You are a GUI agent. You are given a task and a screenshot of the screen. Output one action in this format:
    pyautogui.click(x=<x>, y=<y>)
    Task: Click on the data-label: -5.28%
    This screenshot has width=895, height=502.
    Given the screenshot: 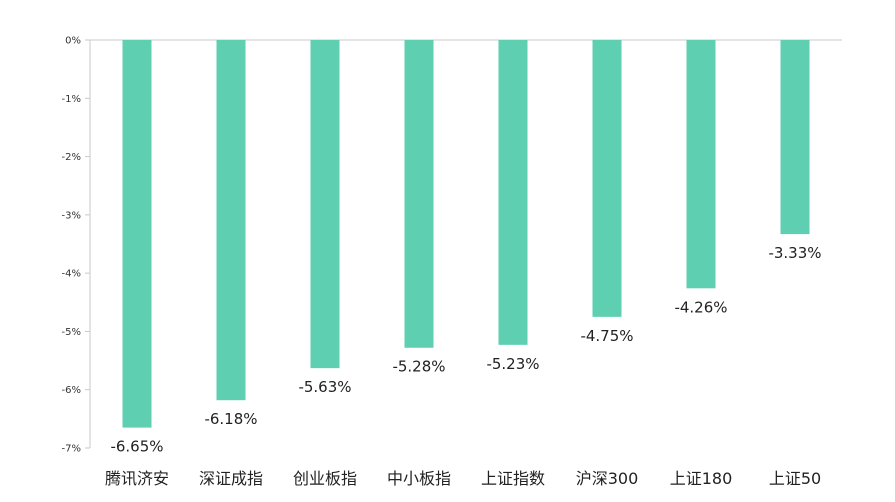 What is the action you would take?
    pyautogui.click(x=418, y=367)
    